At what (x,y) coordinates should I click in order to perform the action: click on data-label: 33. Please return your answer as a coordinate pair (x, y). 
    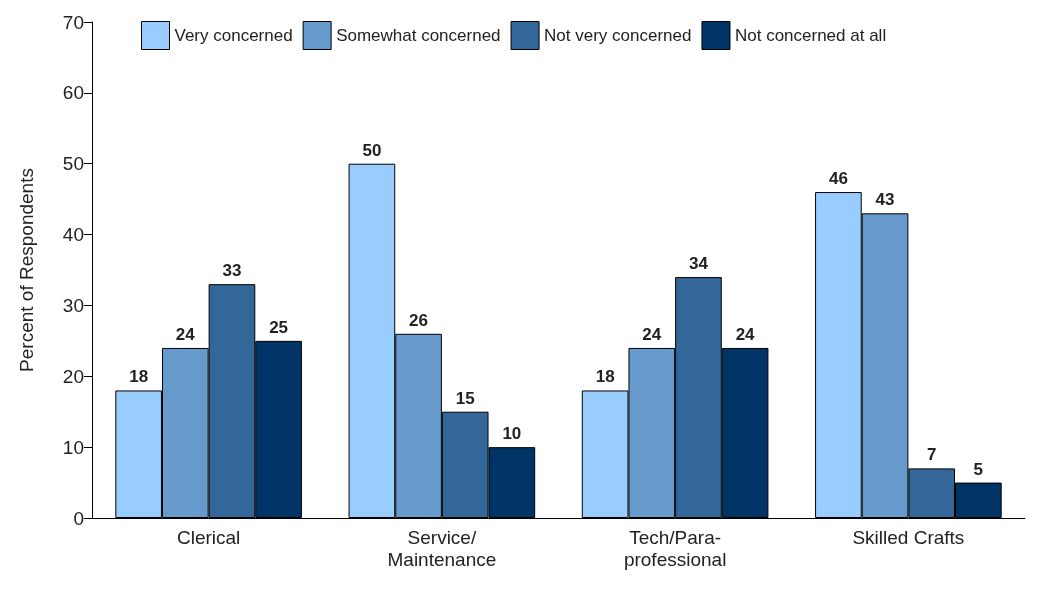
    Looking at the image, I should click on (232, 271).